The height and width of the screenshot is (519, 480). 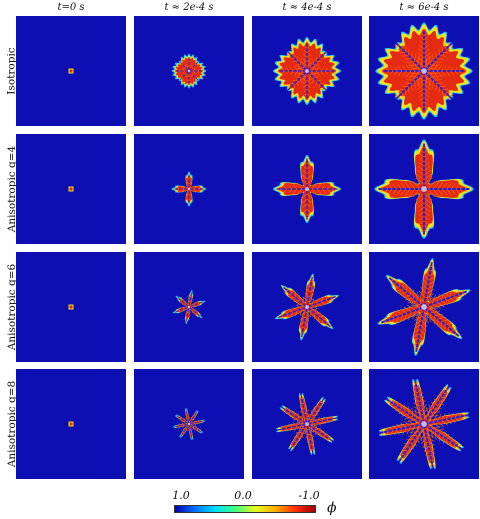 I want to click on seed-core, so click(x=71, y=424).